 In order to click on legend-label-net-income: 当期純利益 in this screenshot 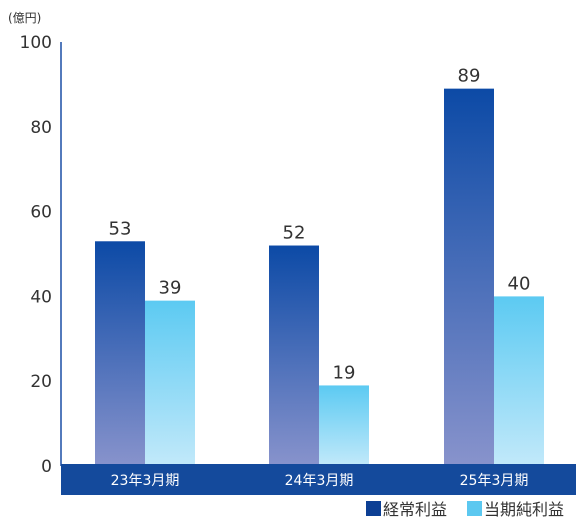, I will do `click(524, 509)`.